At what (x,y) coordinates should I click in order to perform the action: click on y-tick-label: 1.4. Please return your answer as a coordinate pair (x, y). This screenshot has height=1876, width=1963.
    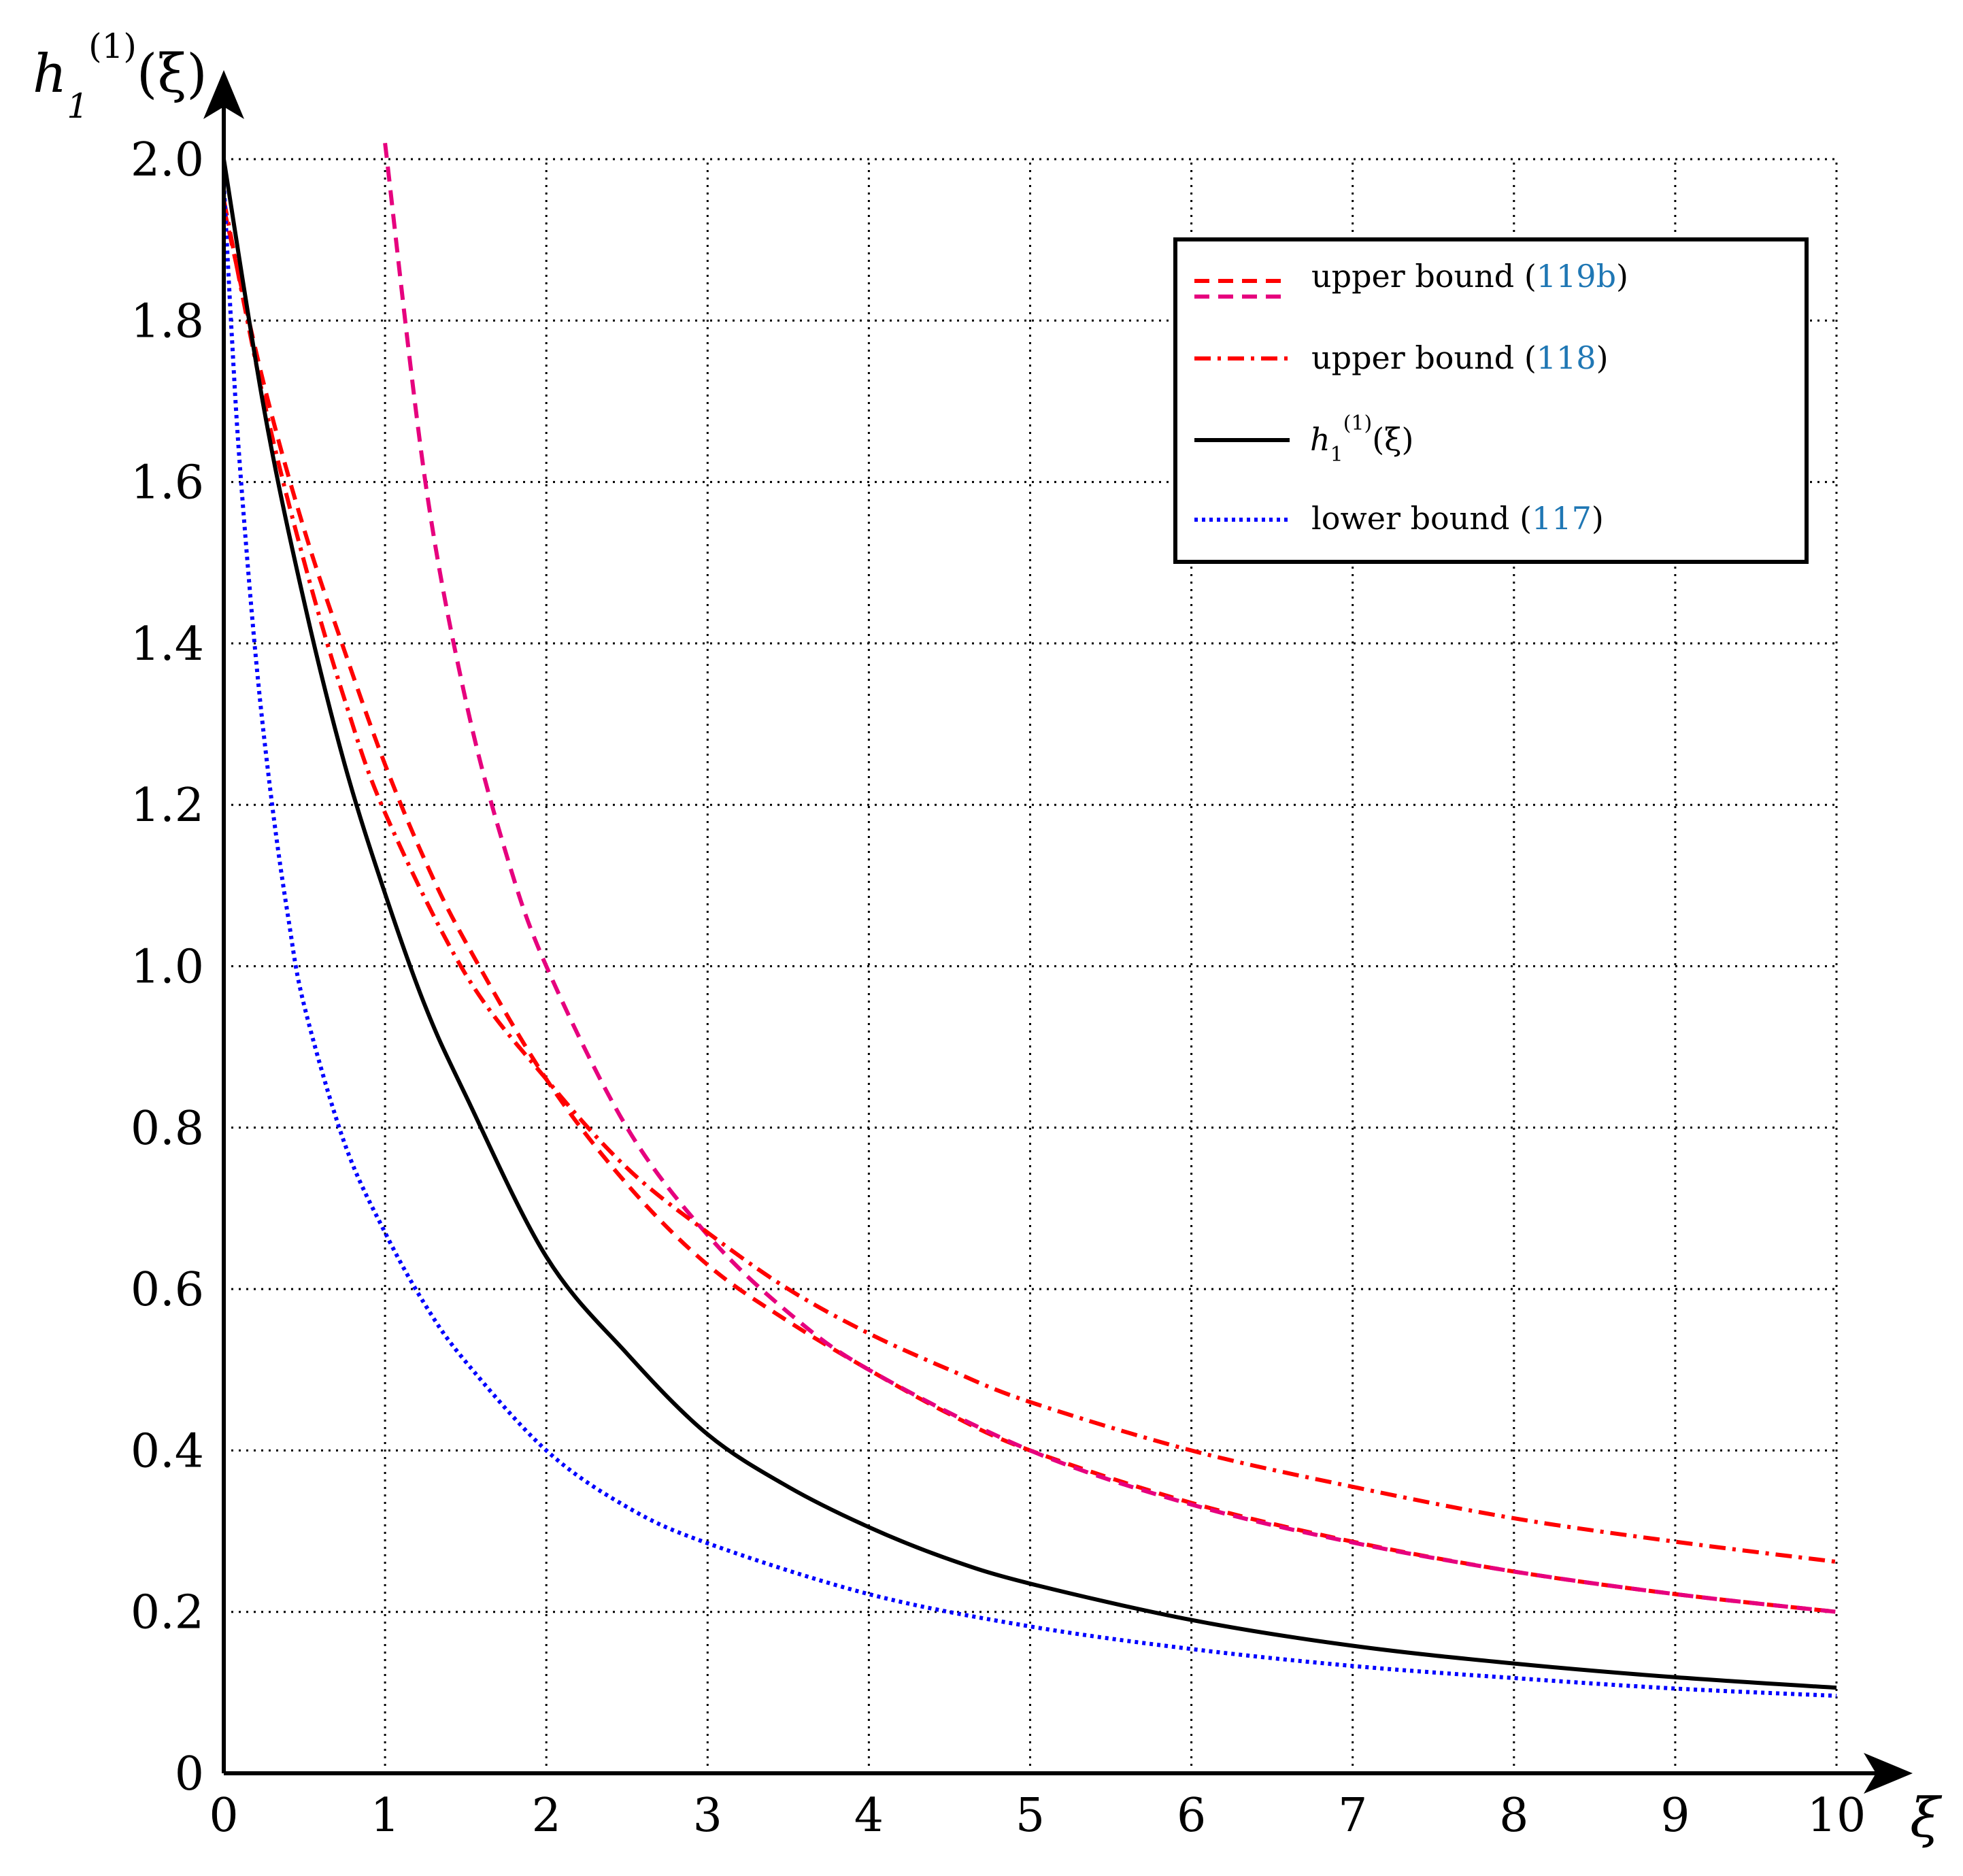
    Looking at the image, I should click on (167, 644).